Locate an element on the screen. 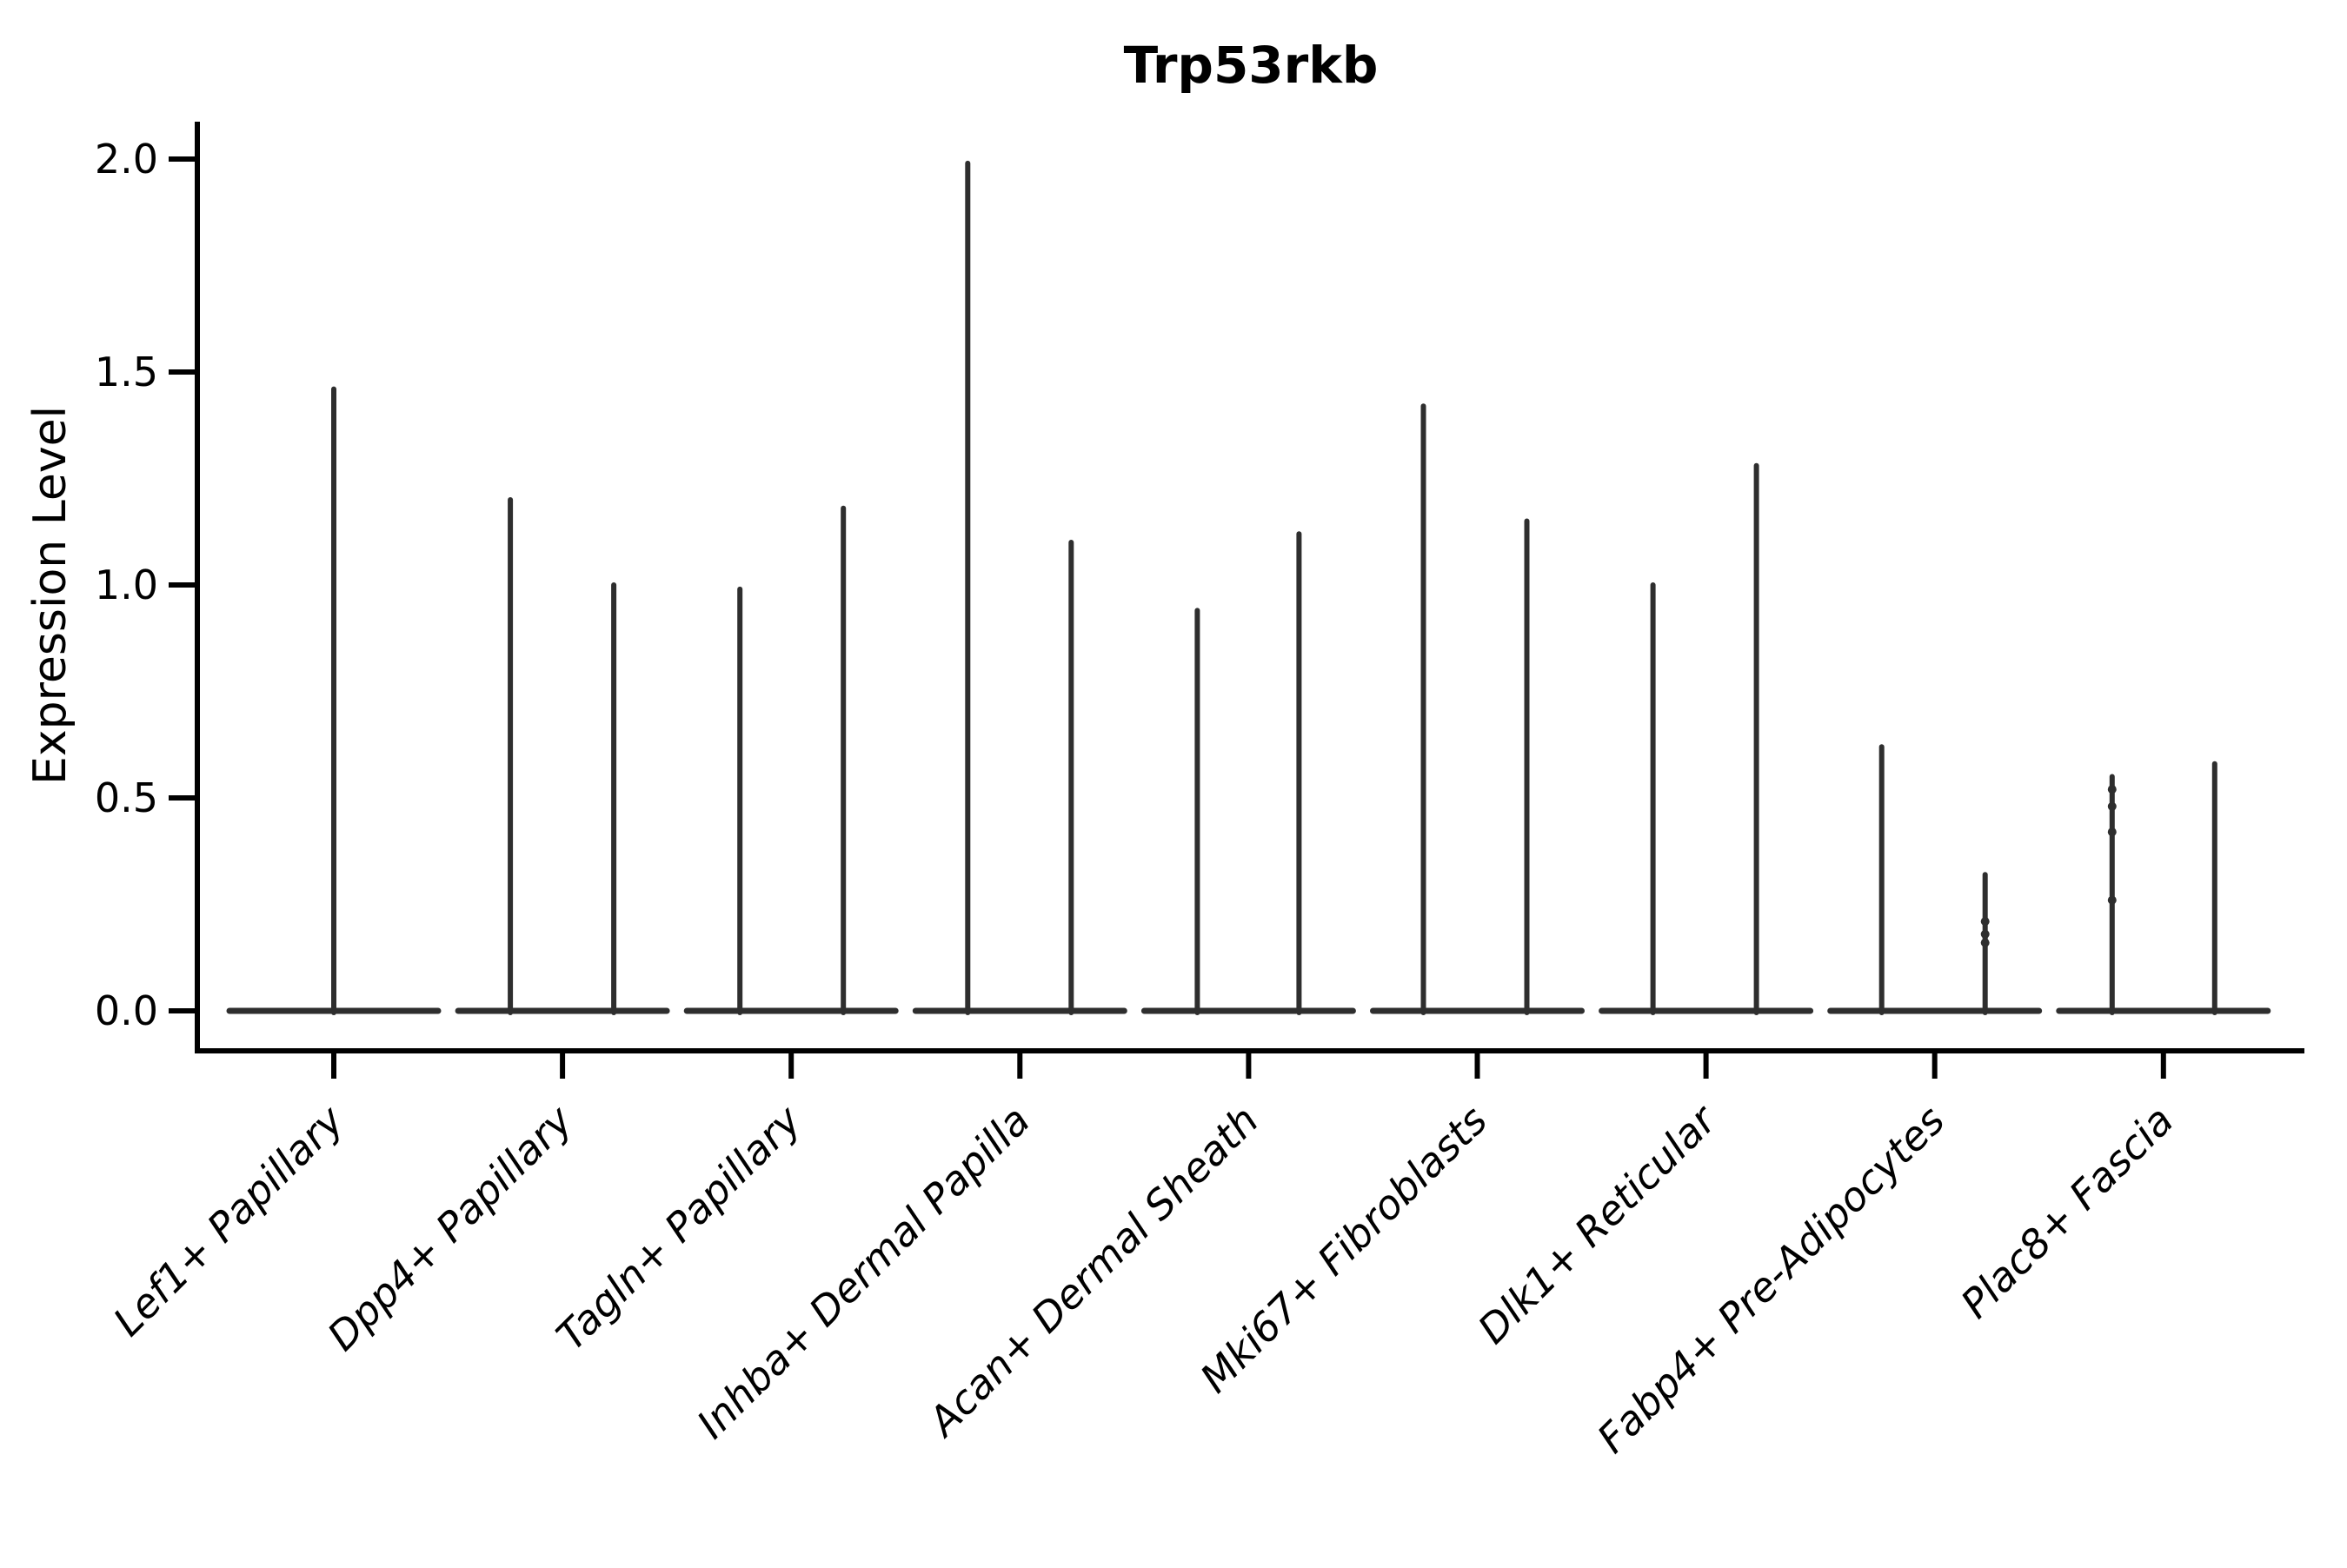  y-tick-label: 1.5 is located at coordinates (127, 372).